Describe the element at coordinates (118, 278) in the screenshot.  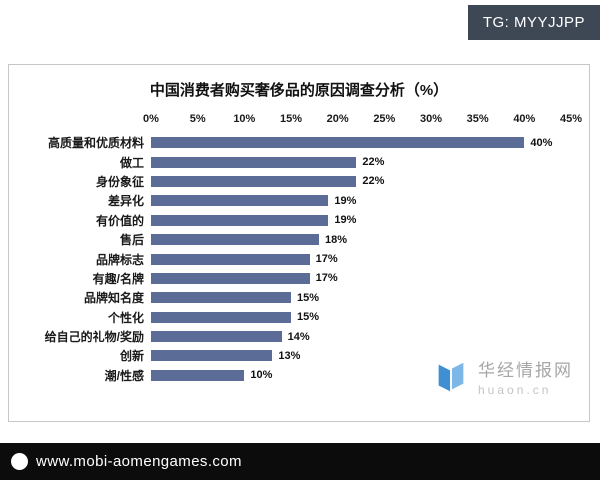
I see `category-label: 有趣/名牌` at that location.